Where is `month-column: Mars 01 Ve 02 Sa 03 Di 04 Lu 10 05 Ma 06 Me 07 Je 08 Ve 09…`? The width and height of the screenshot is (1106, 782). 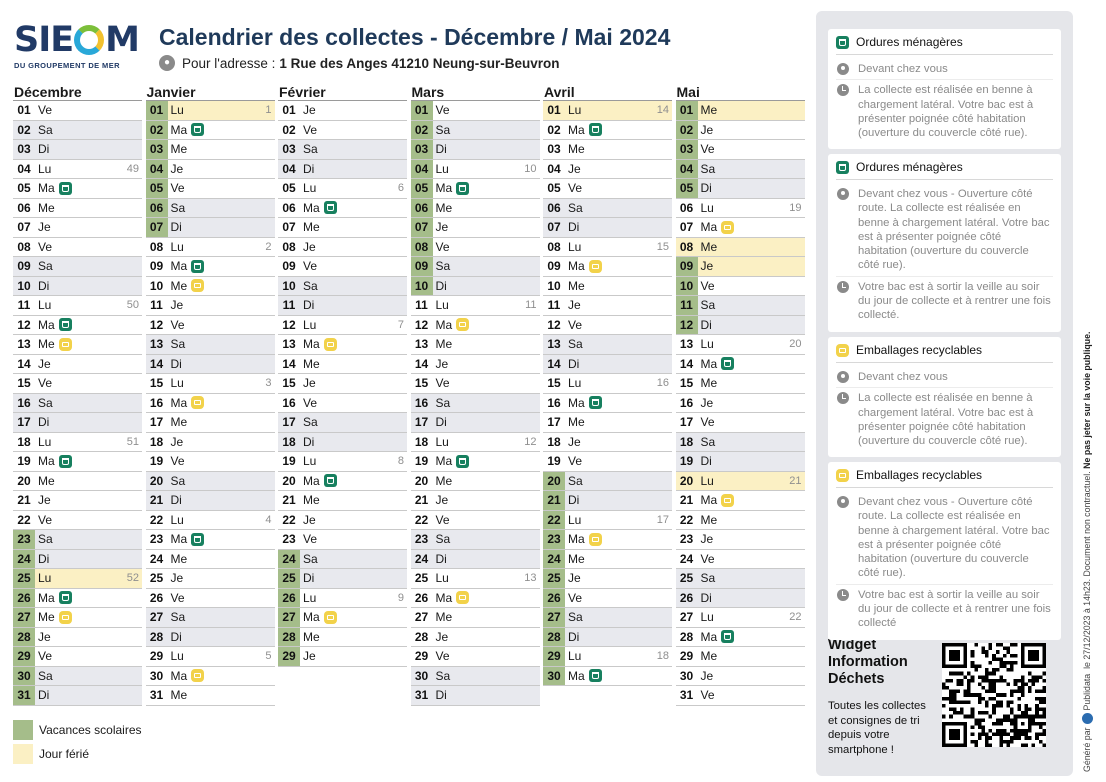
month-column: Mars 01 Ve 02 Sa 03 Di 04 Lu 10 05 Ma 06 Me 07 Je 08 Ve 09… is located at coordinates (475, 394).